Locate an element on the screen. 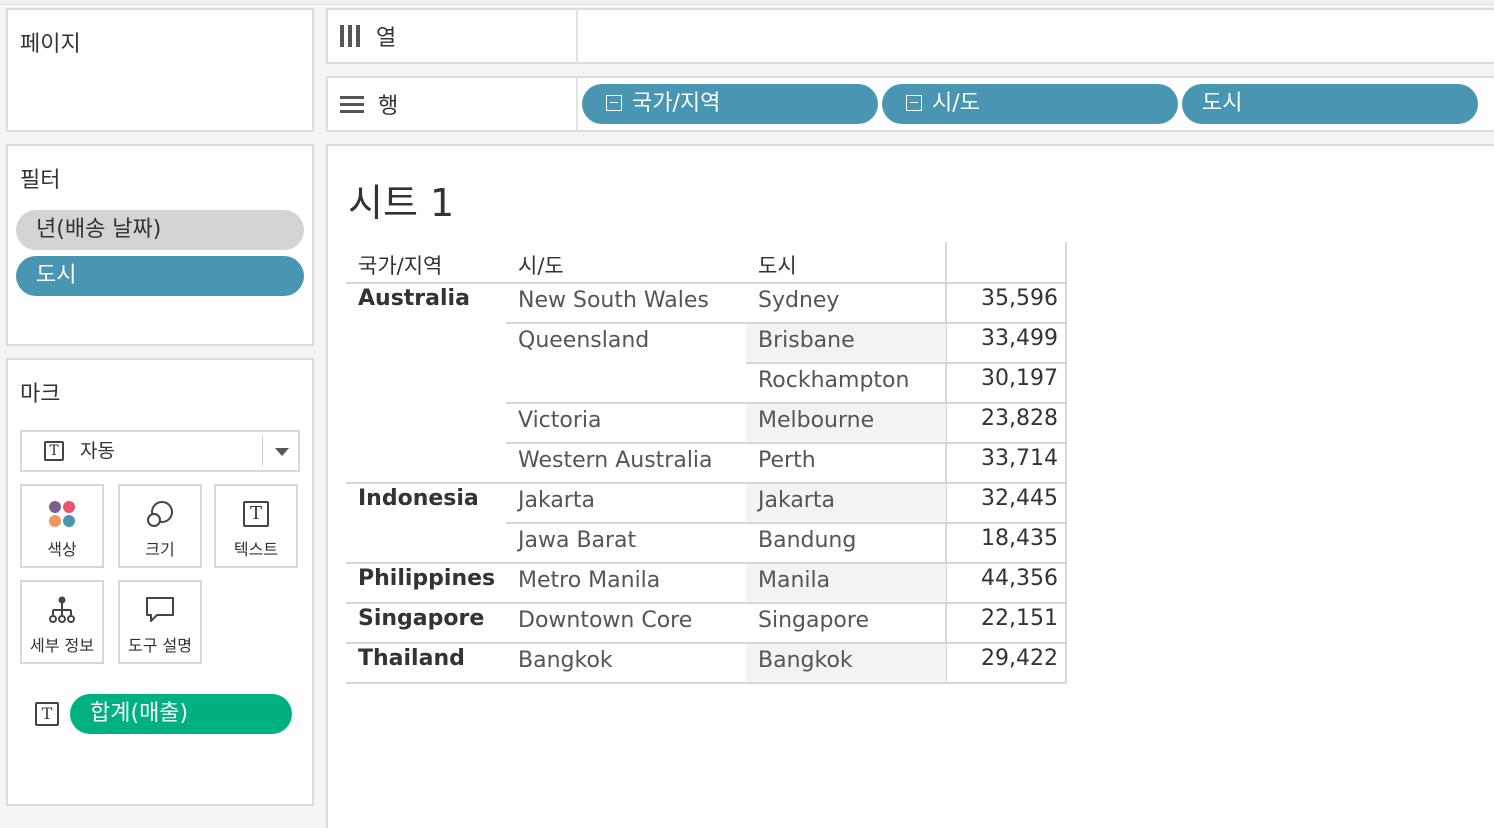  cell-state: Metro Manila is located at coordinates (589, 580).